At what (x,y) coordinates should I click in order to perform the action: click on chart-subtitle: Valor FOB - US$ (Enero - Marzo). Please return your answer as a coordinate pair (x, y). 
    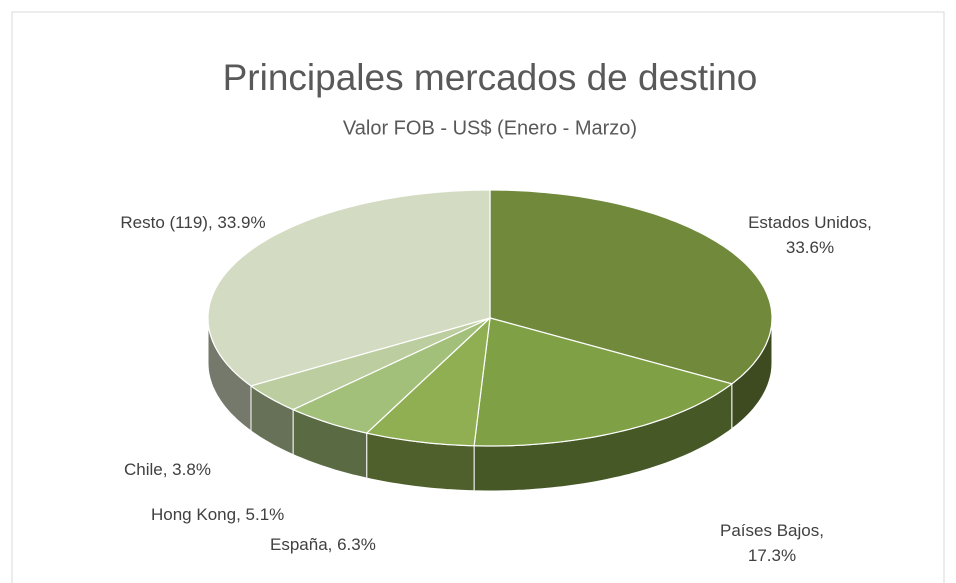
    Looking at the image, I should click on (490, 128).